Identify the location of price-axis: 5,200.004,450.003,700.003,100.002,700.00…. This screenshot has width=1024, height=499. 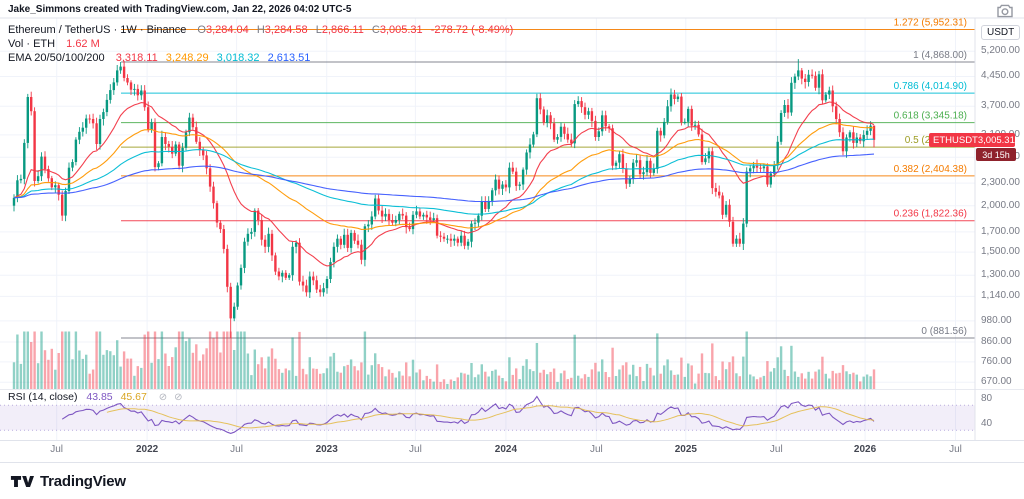
(999, 231).